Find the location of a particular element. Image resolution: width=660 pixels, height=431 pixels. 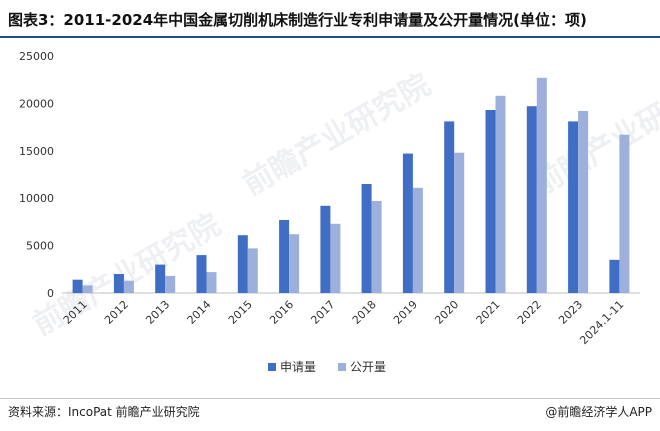

y-tick-label-5: 25000 is located at coordinates (36, 56).